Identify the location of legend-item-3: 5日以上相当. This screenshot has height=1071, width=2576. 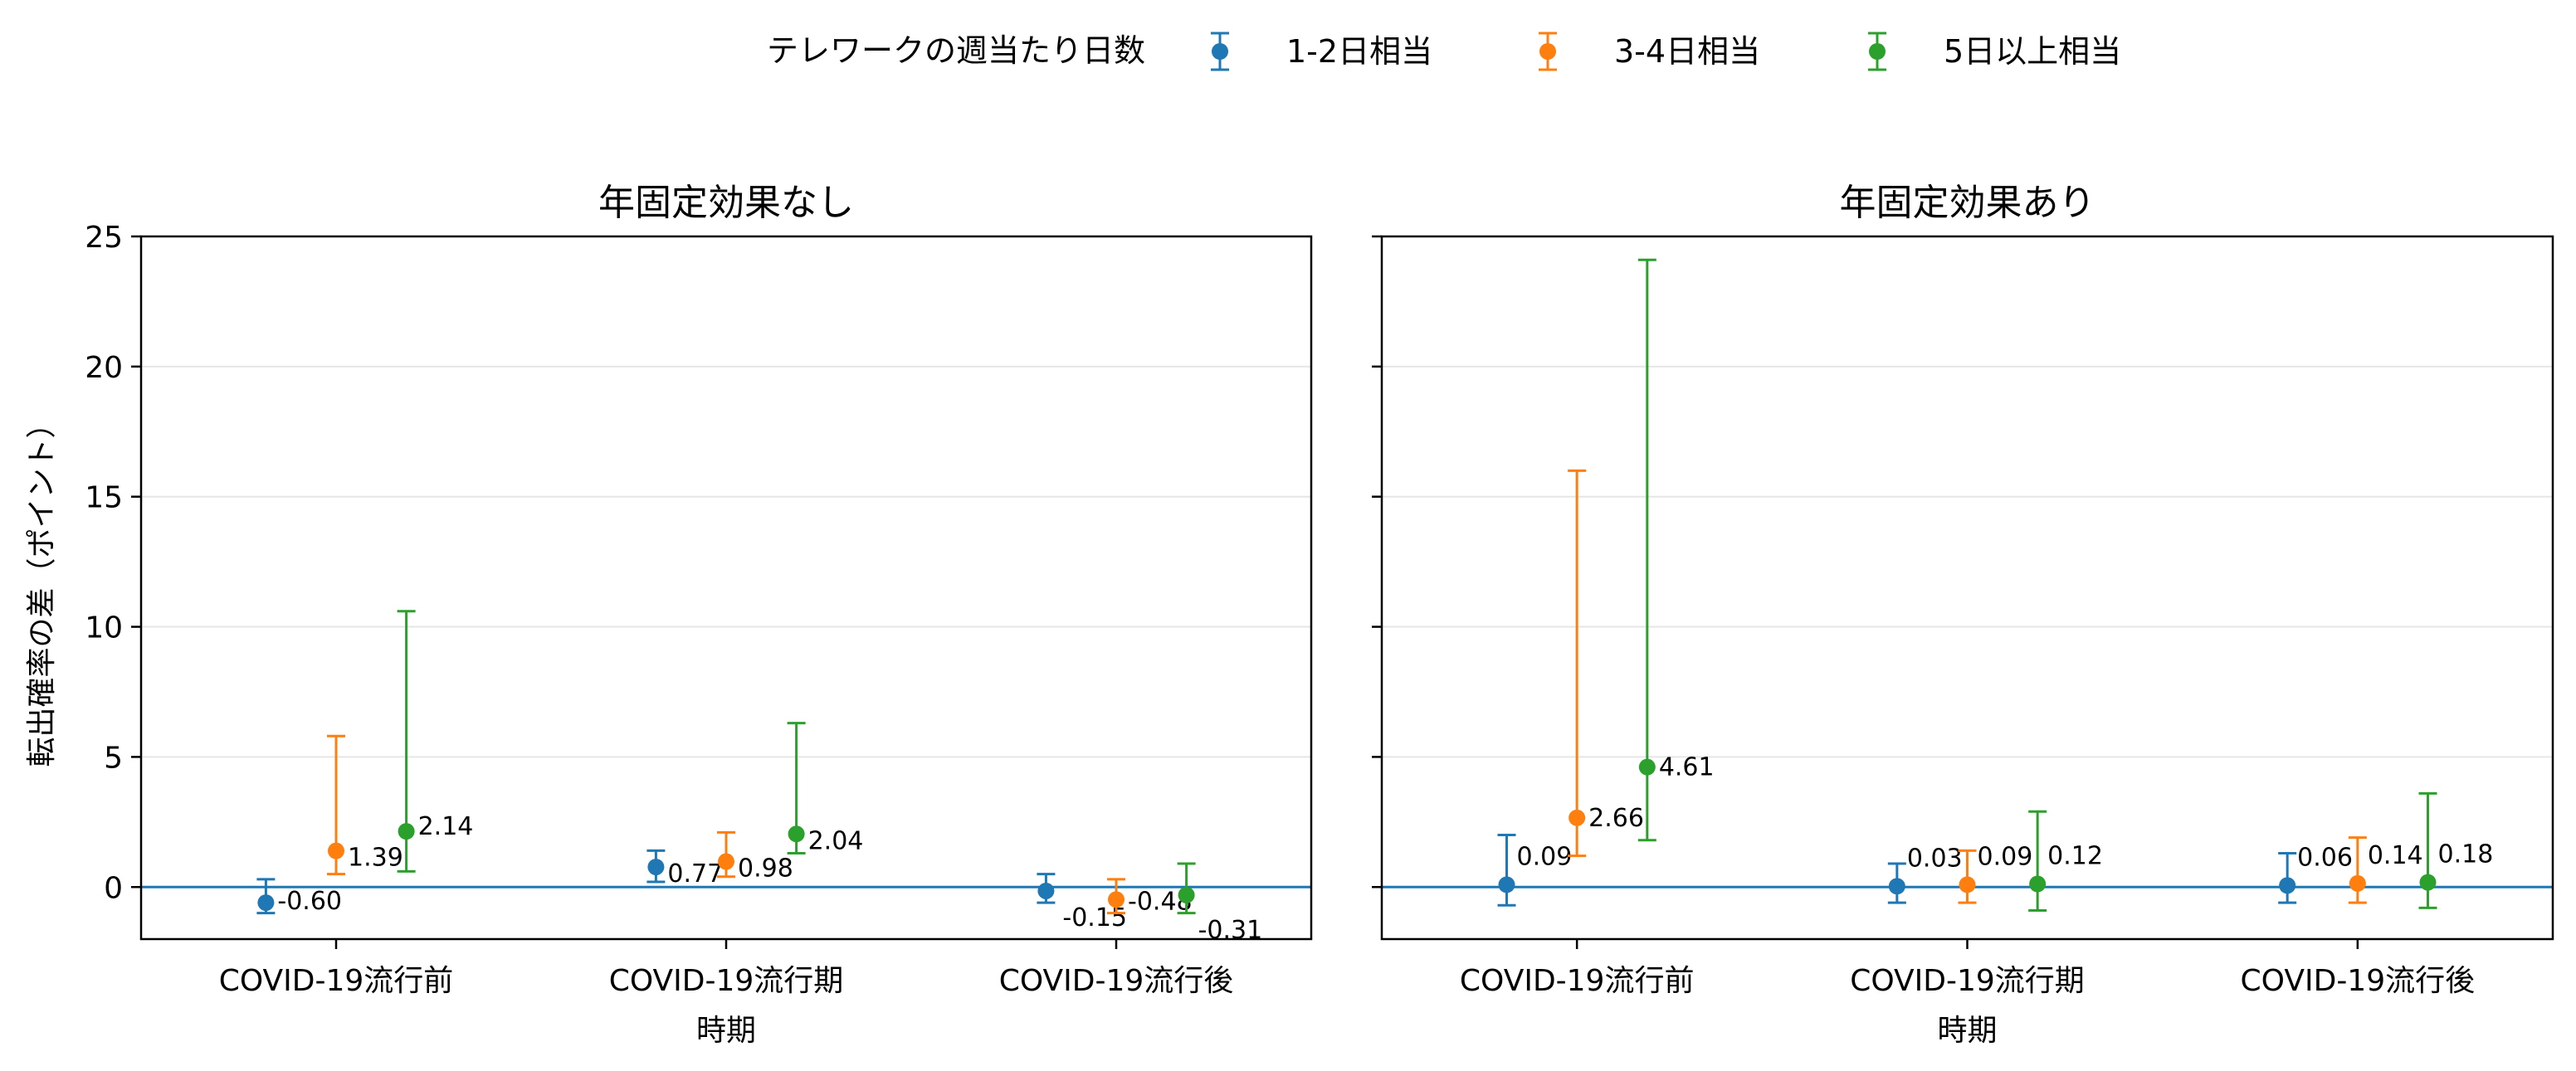
(1995, 51).